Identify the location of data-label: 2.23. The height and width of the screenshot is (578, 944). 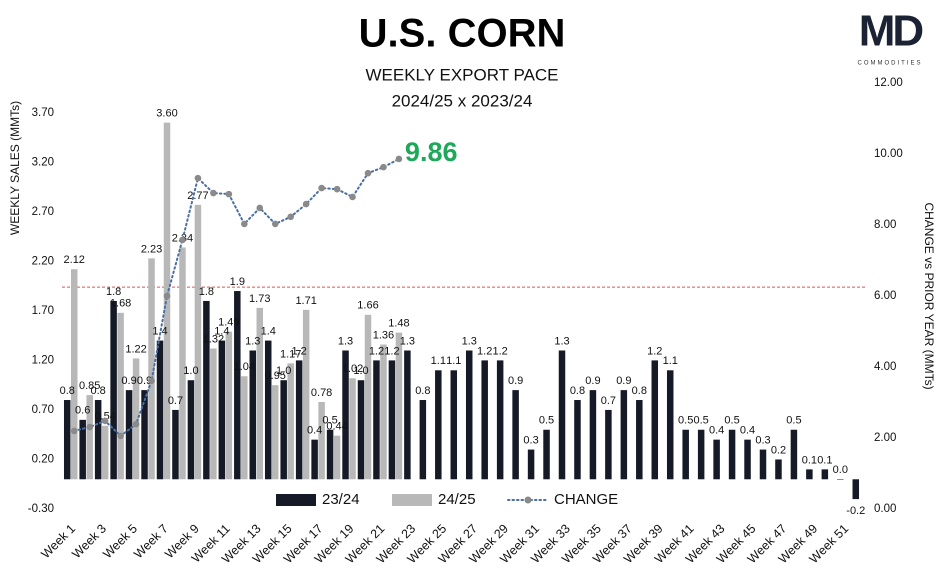
(151, 249).